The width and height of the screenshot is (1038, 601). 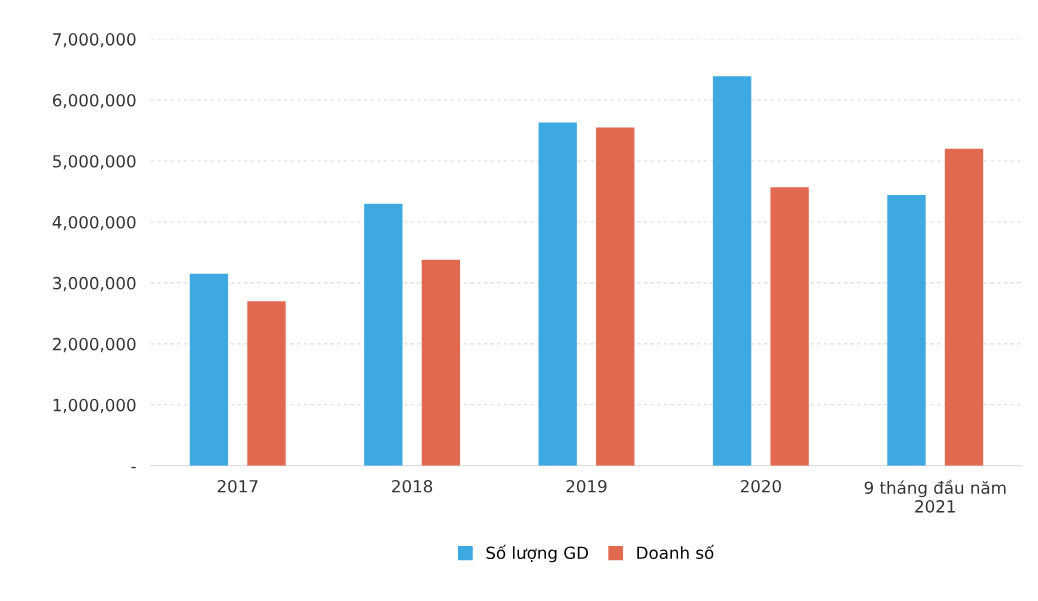 I want to click on x-tick-label: 2018, so click(x=412, y=486).